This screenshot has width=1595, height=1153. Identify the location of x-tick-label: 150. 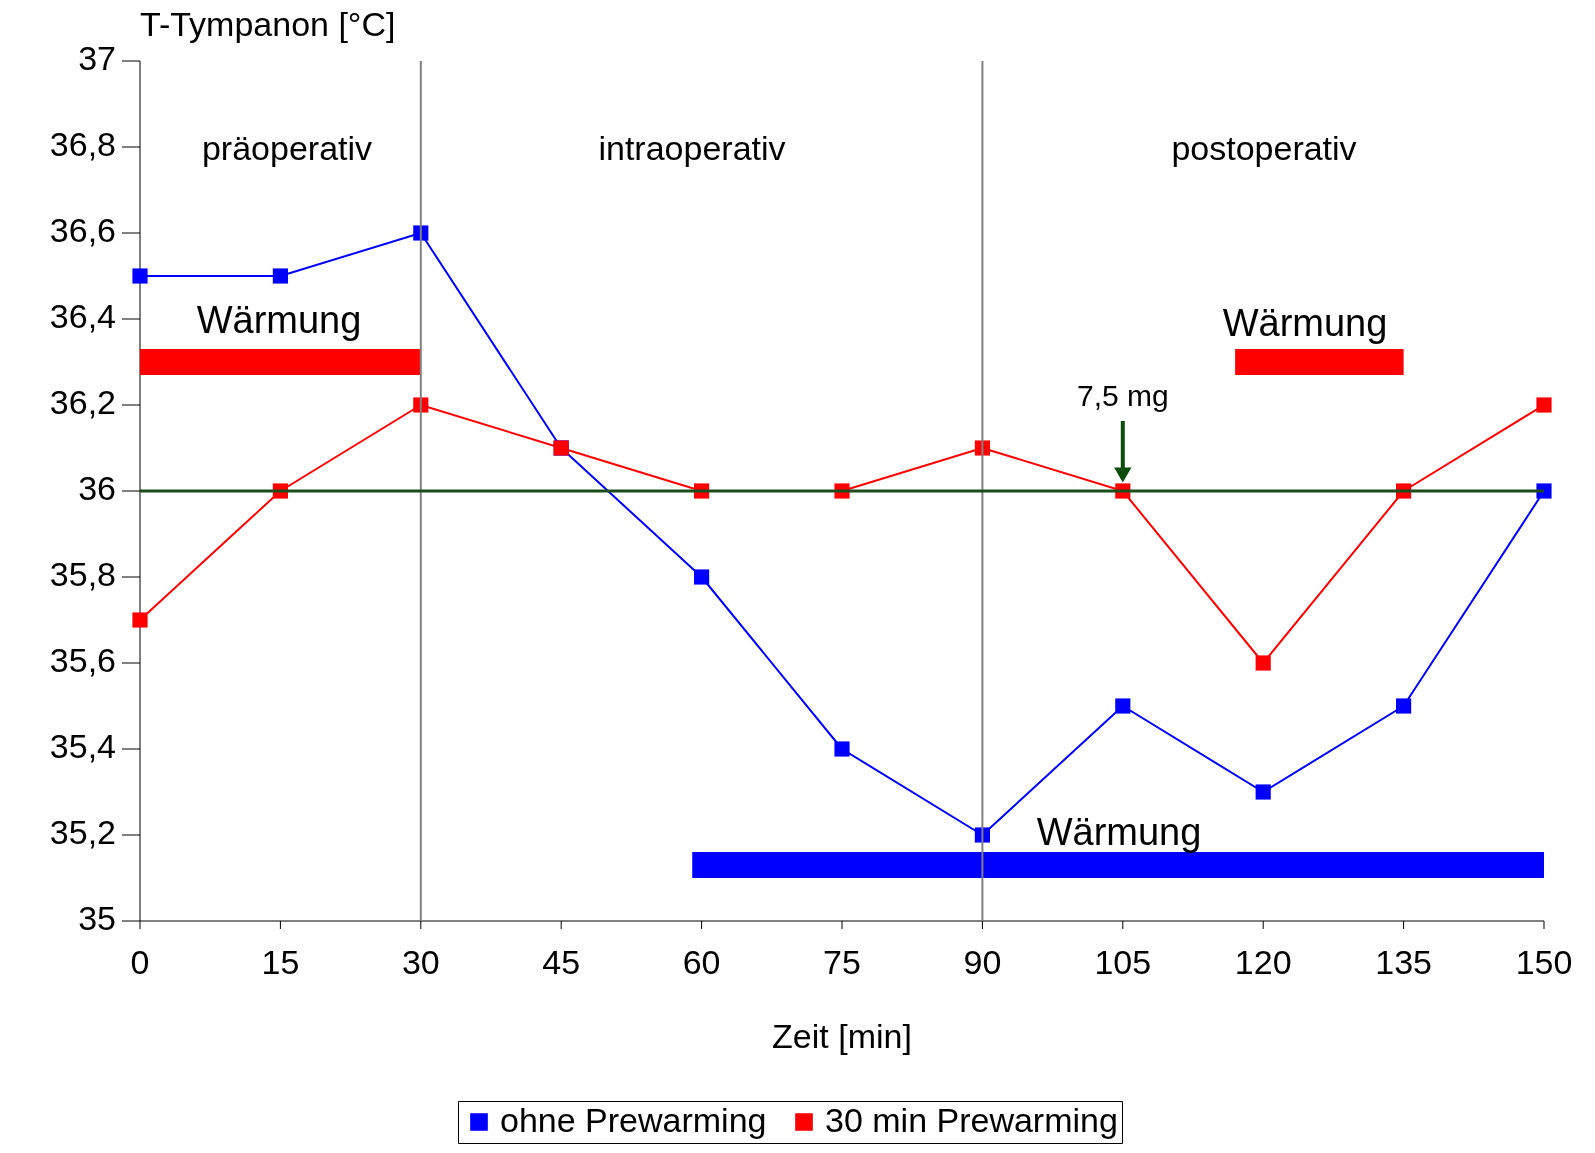
(1544, 962).